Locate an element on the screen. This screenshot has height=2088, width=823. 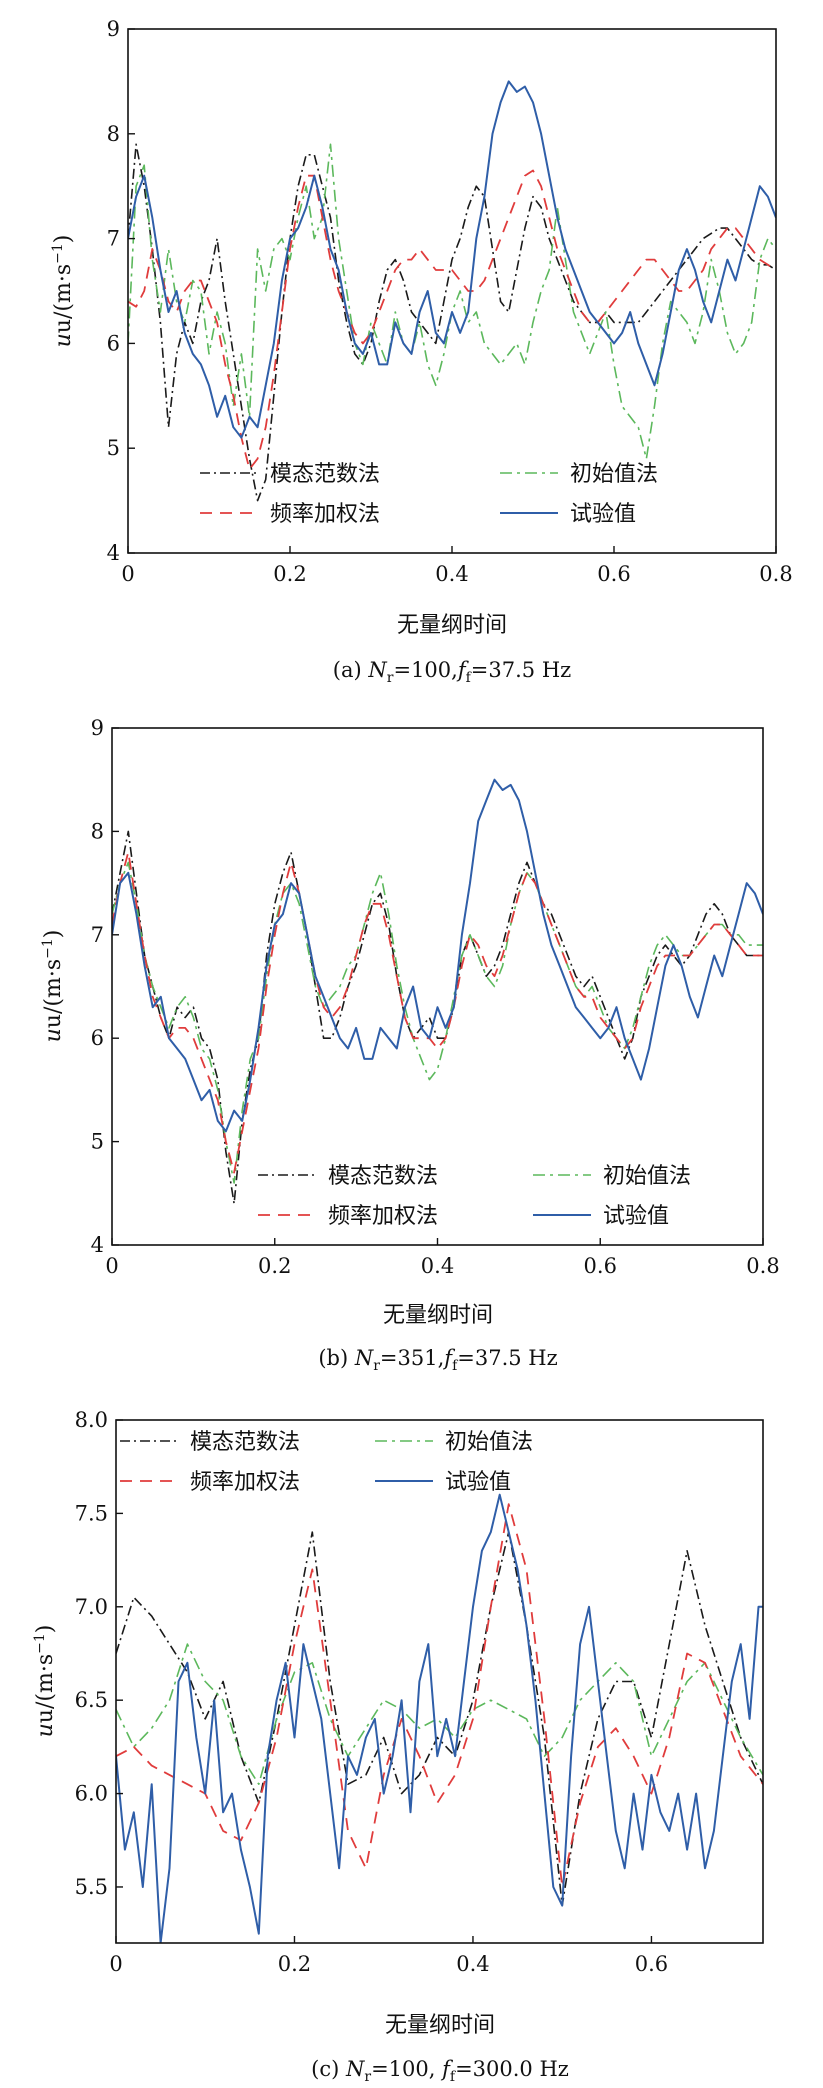
y-tick-label-b-4: 8 is located at coordinates (97, 831).